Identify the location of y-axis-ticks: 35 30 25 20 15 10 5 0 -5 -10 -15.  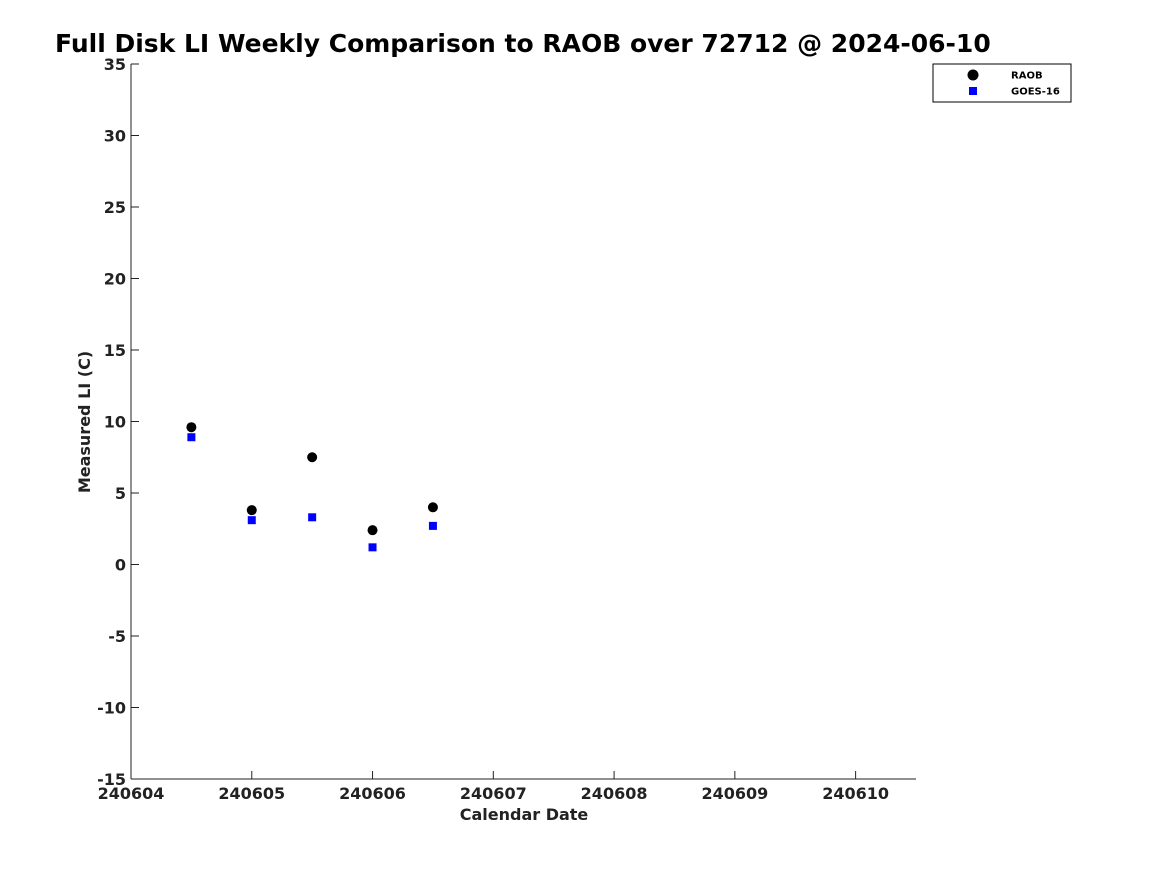
(118, 422).